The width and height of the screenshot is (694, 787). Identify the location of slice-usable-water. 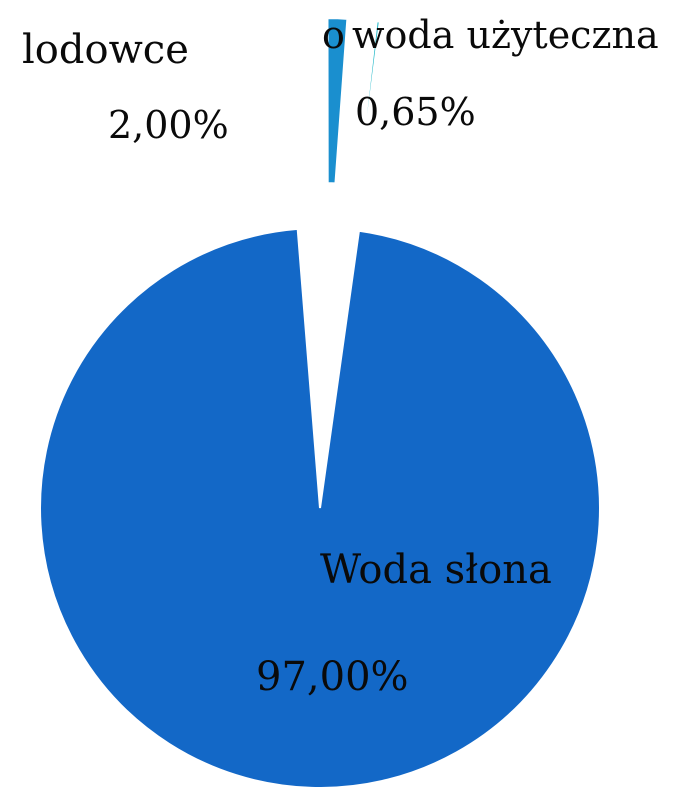
(370, 93).